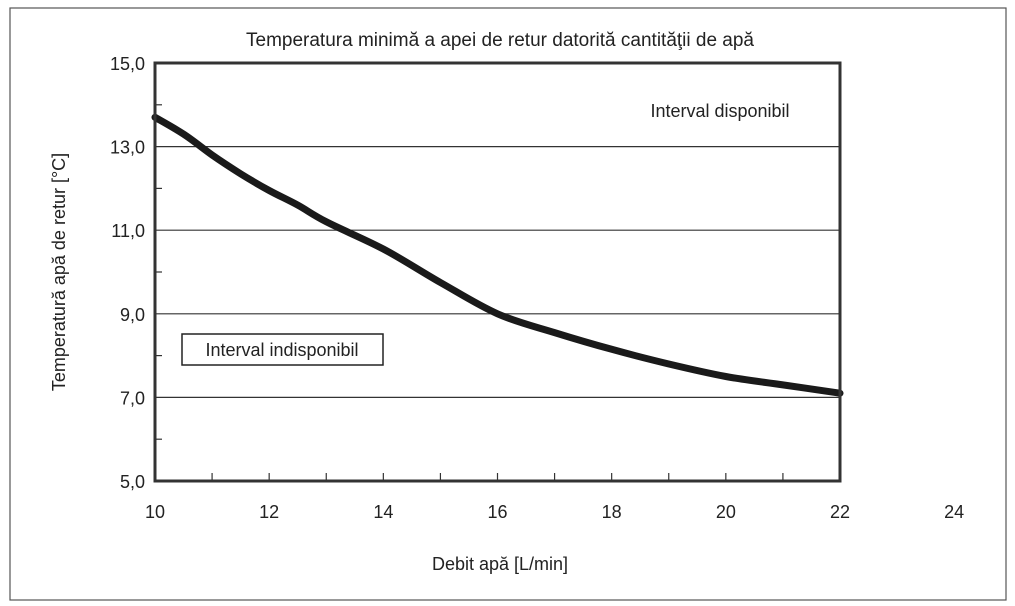 Image resolution: width=1015 pixels, height=606 pixels. Describe the element at coordinates (127, 64) in the screenshot. I see `y-tick-label: 15,0` at that location.